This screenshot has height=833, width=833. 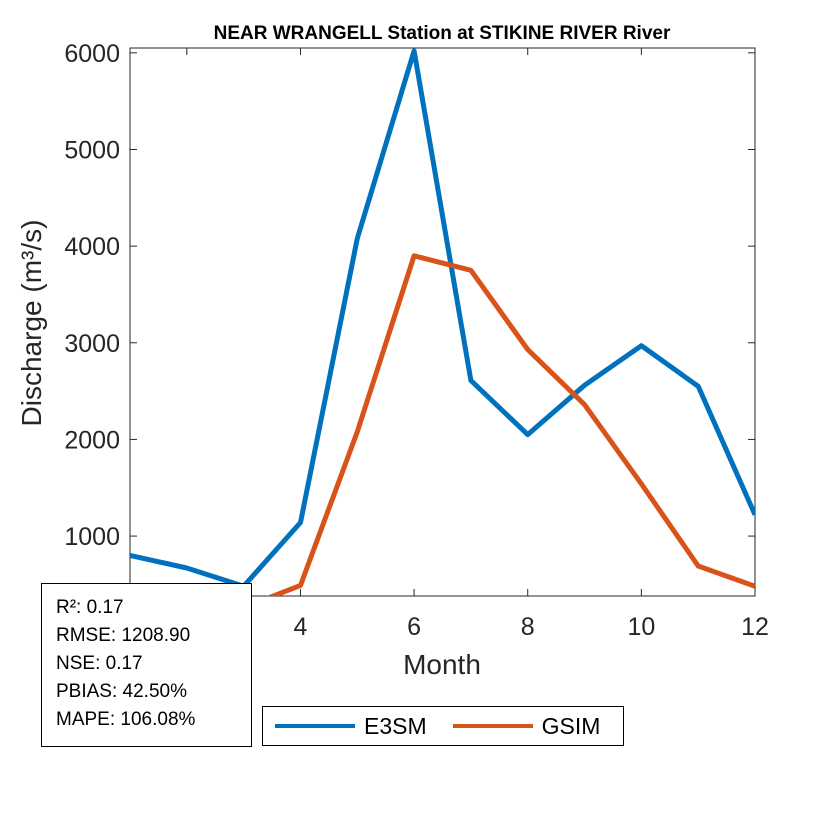 I want to click on legend-item-gsim: GSIM, so click(x=521, y=726).